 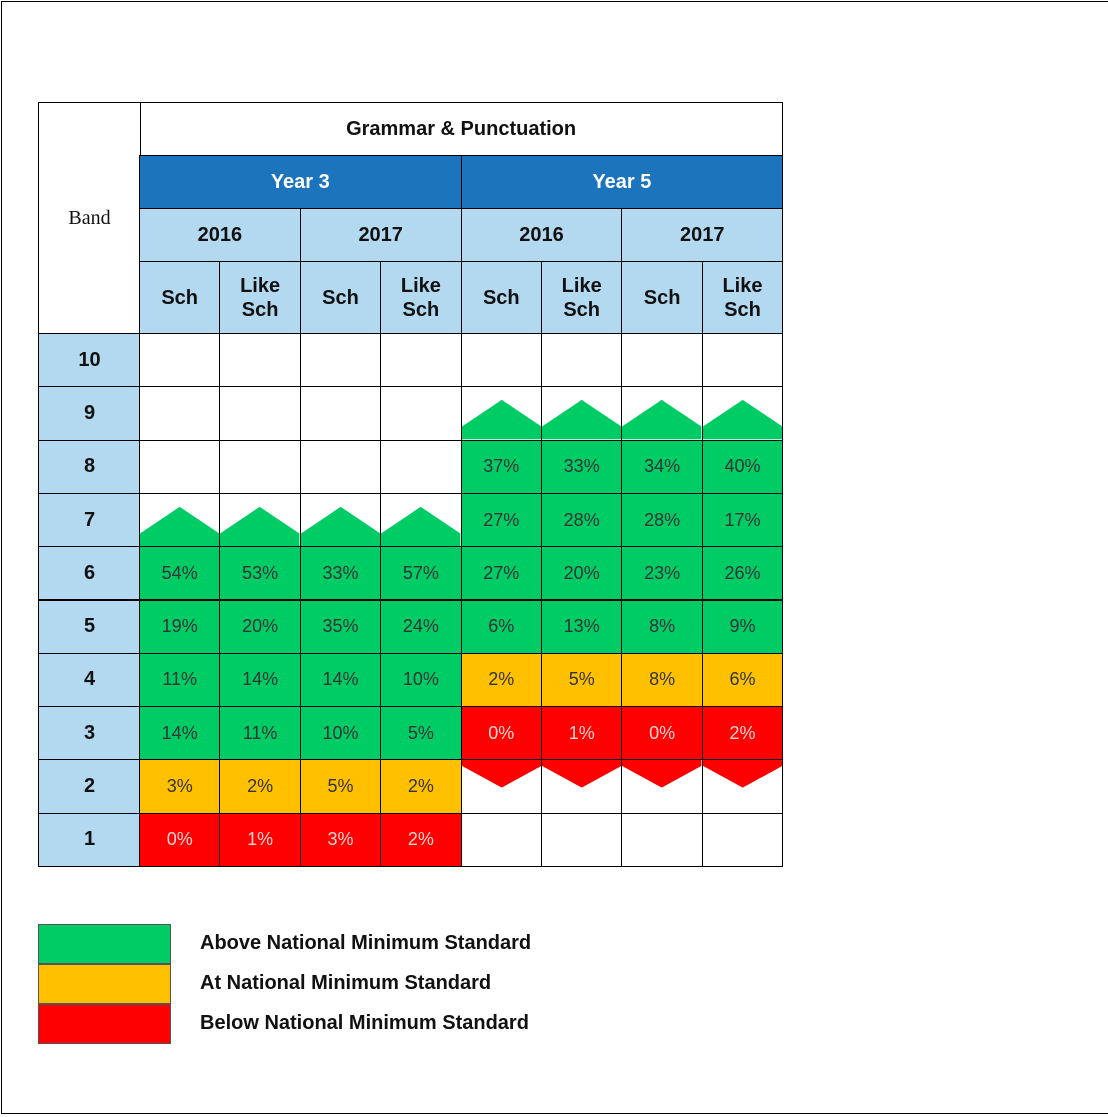 What do you see at coordinates (421, 573) in the screenshot?
I see `score-cell: 57%` at bounding box center [421, 573].